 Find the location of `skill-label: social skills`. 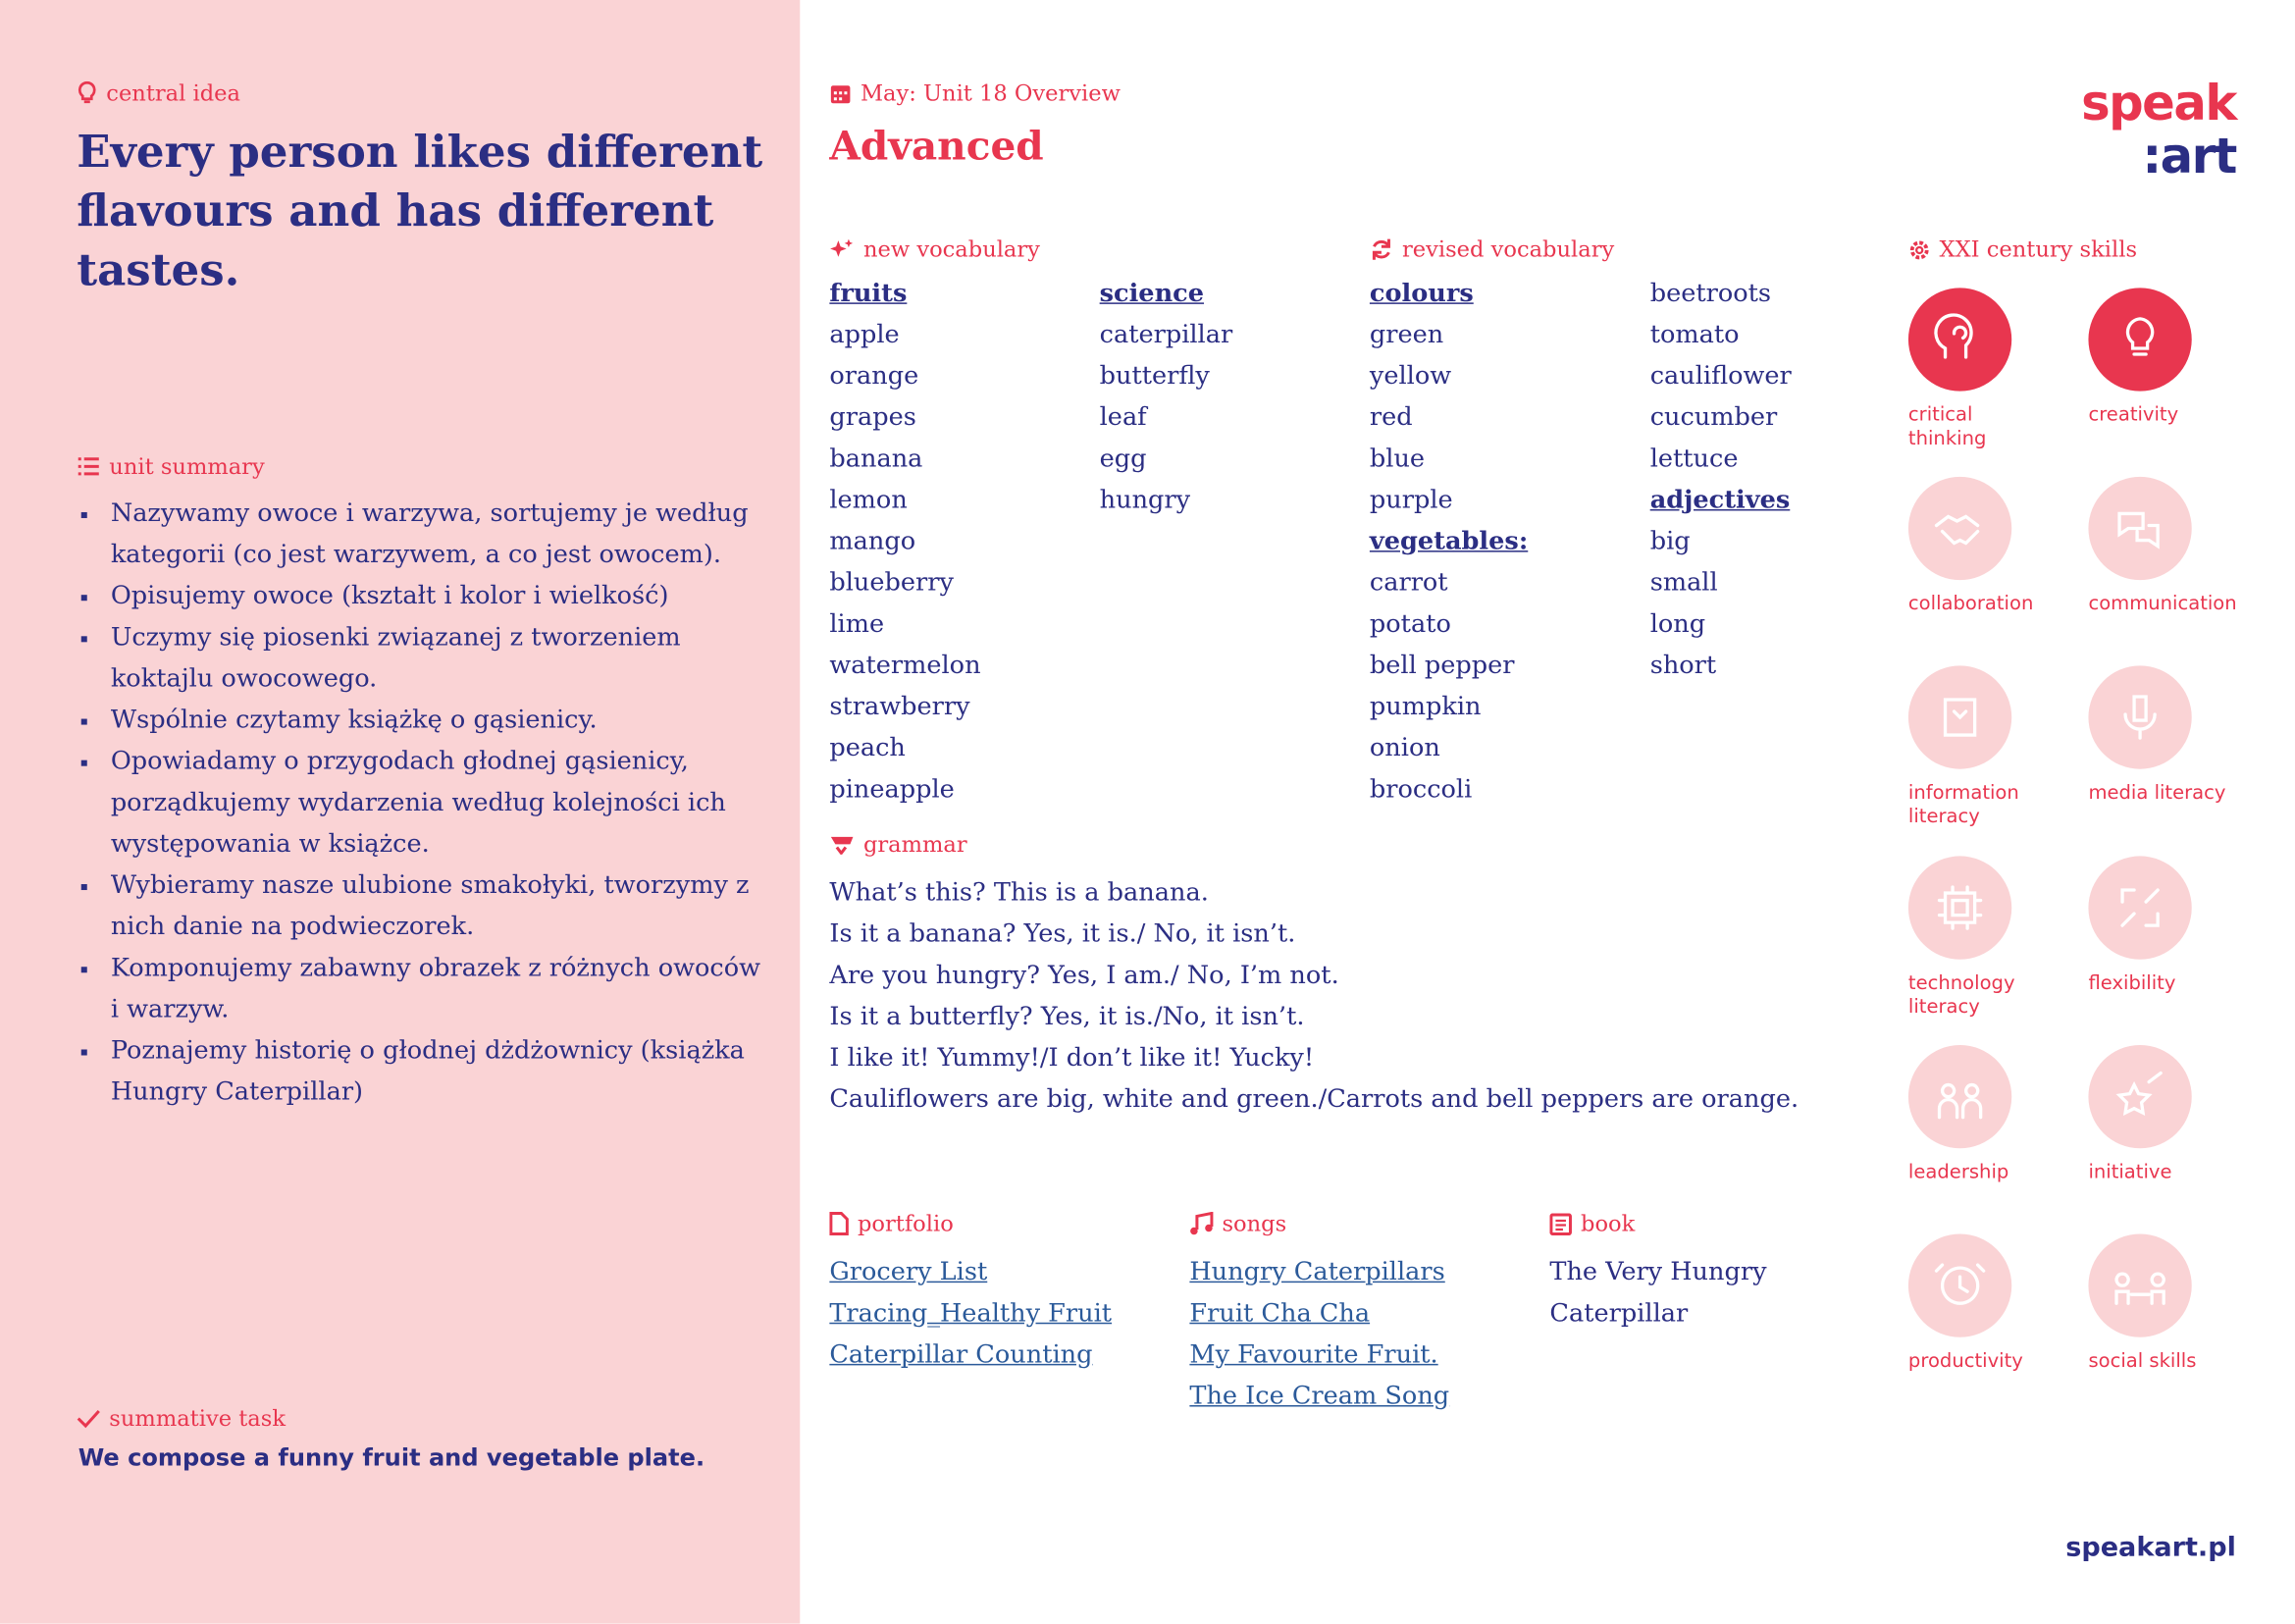

skill-label: social skills is located at coordinates (2143, 1361).